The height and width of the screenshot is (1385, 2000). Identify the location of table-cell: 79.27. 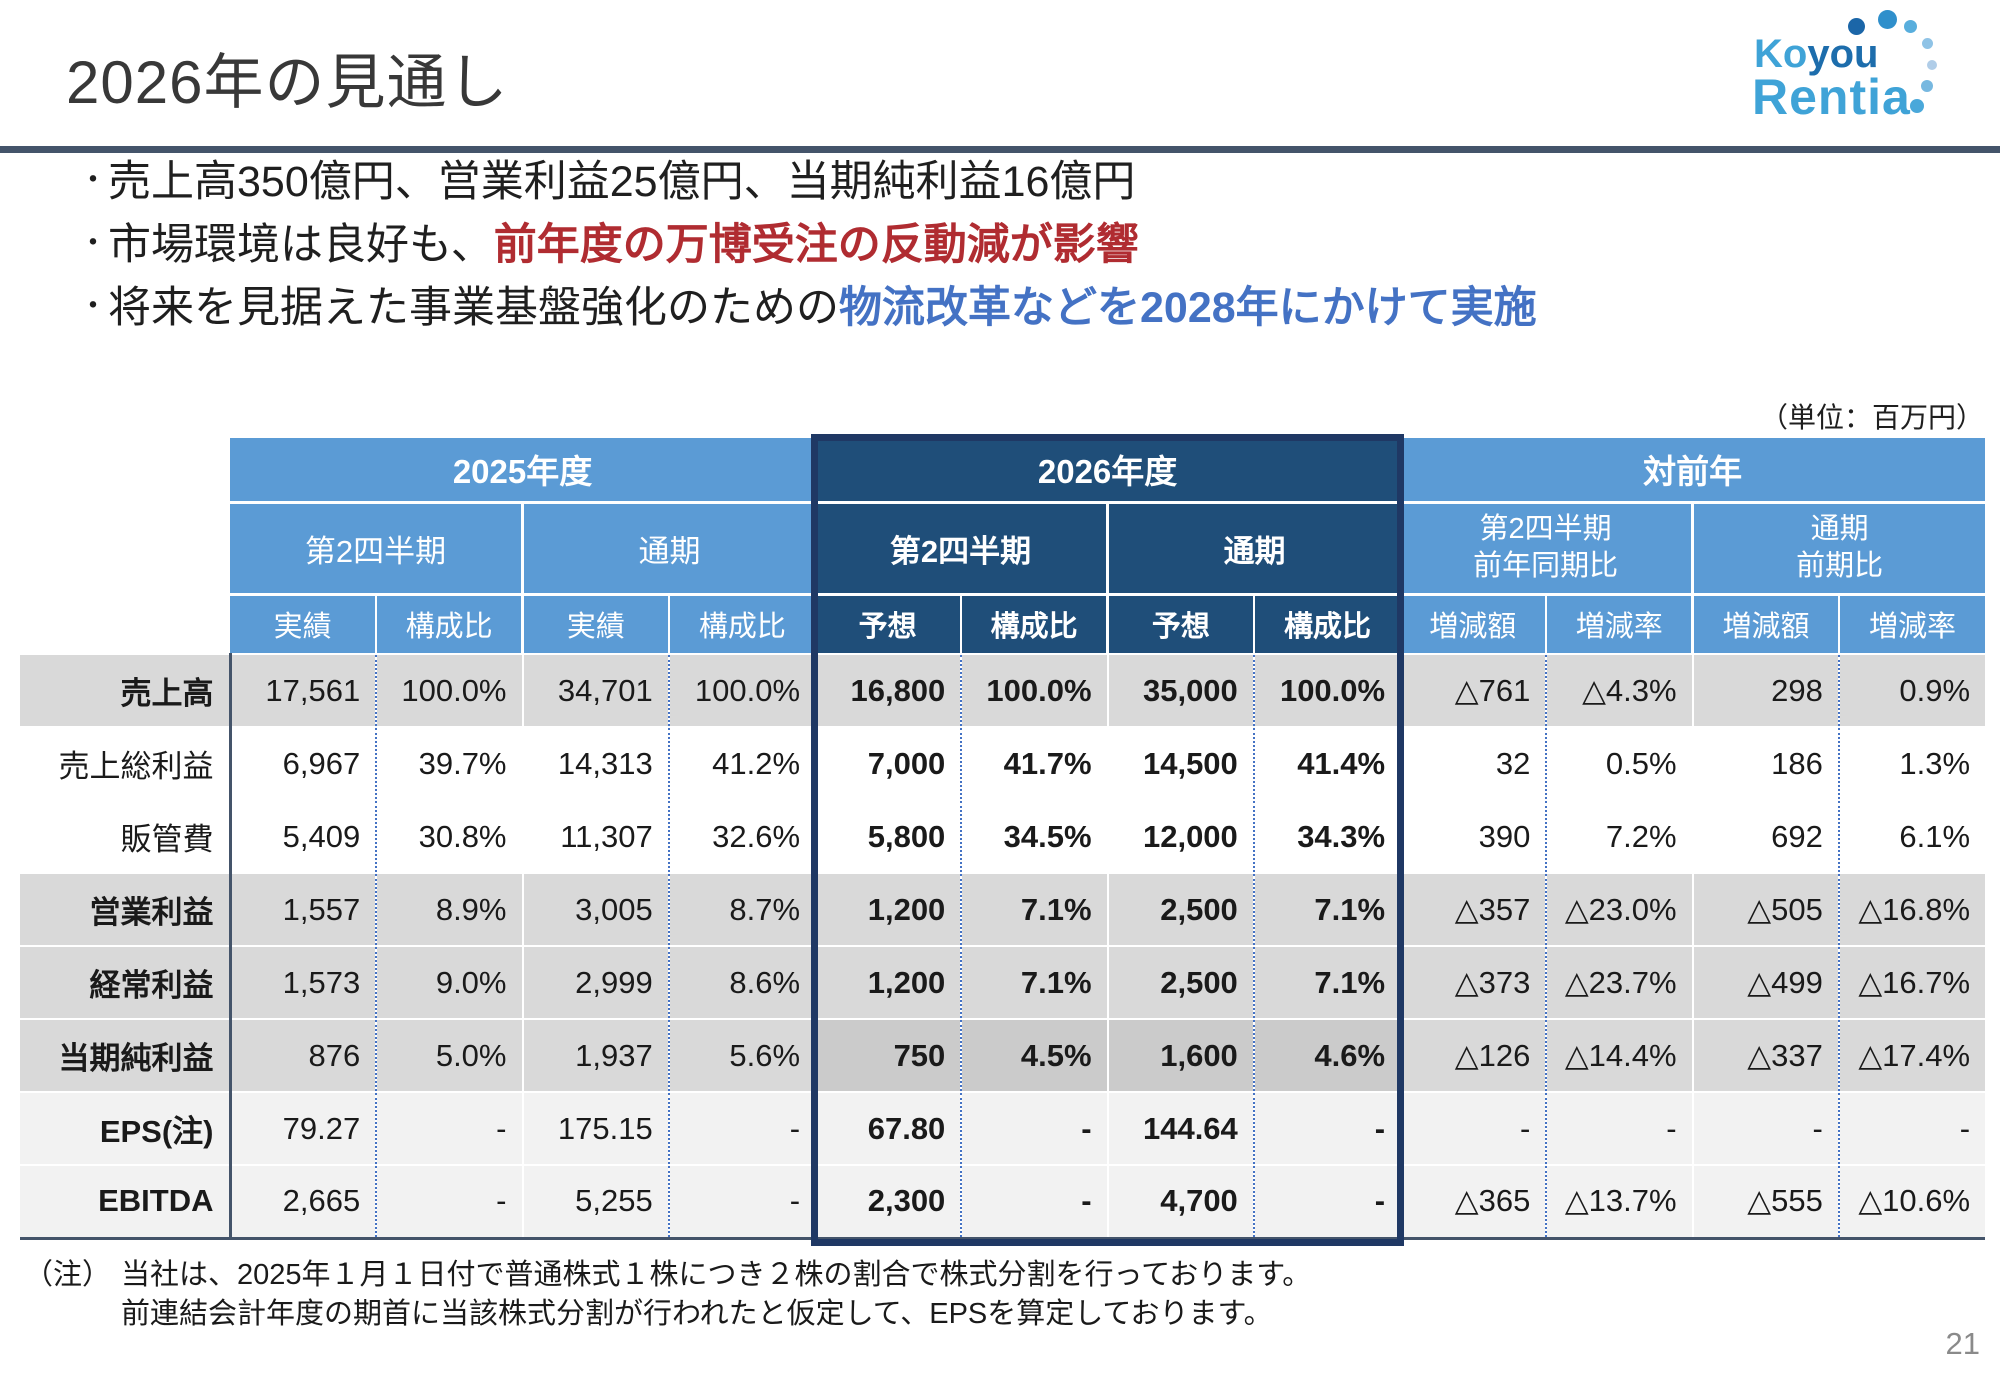
(302, 1128).